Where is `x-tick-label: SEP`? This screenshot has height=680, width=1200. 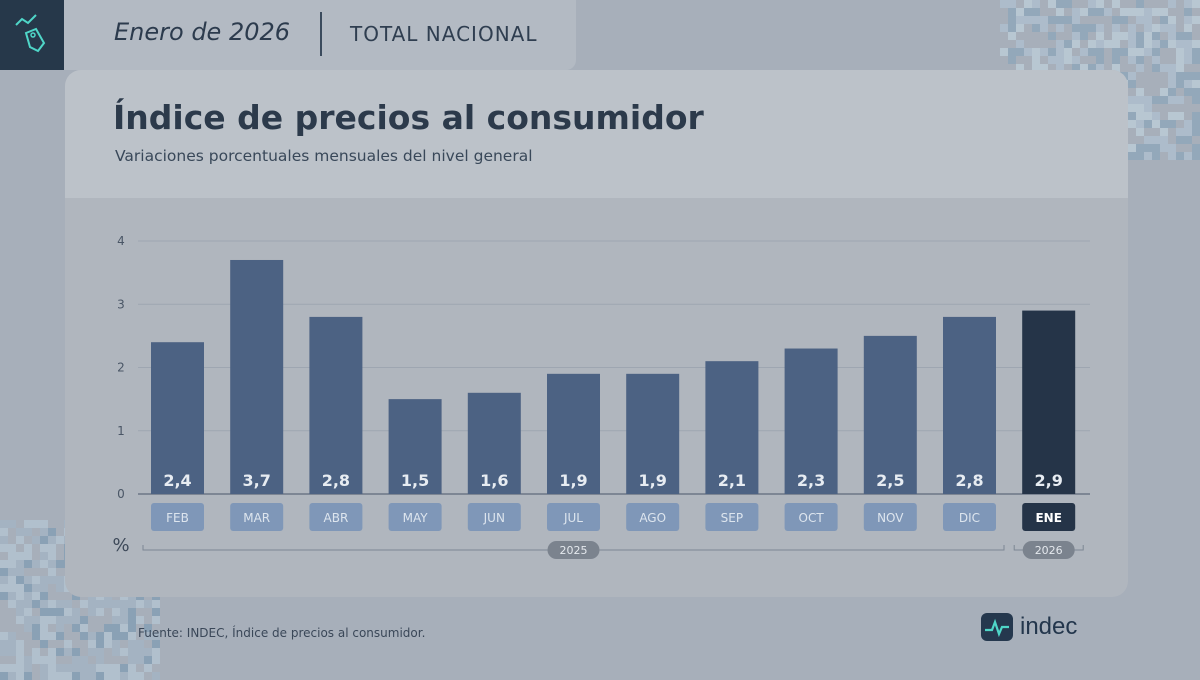 x-tick-label: SEP is located at coordinates (732, 518).